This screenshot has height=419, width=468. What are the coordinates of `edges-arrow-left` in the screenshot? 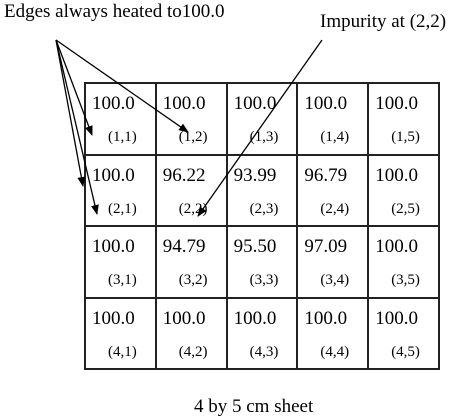 It's located at (70, 113).